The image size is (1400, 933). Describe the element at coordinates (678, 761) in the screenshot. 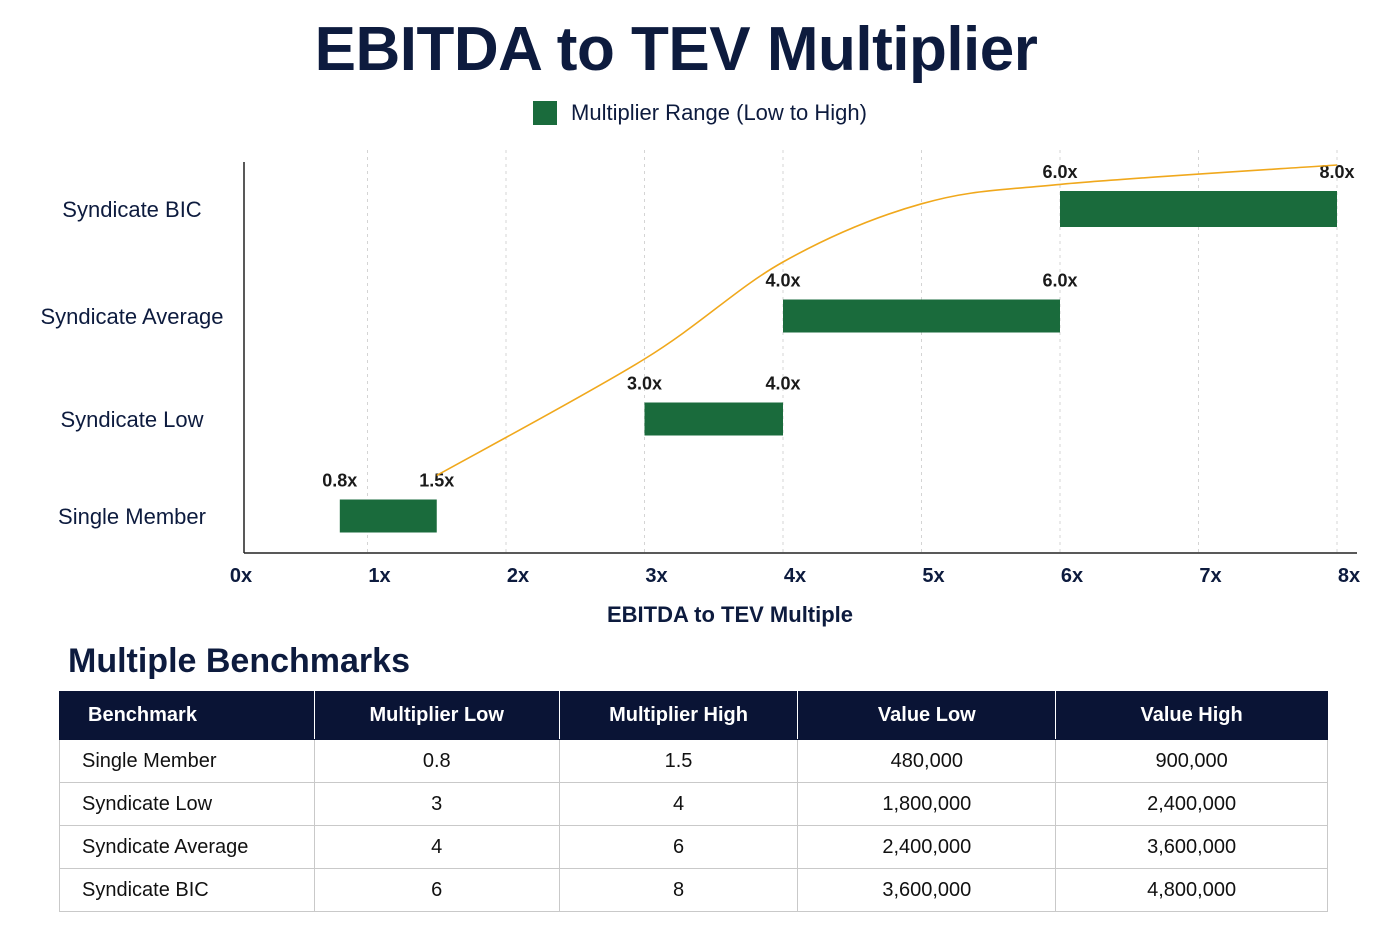

I see `table-cell: 1.5` at that location.